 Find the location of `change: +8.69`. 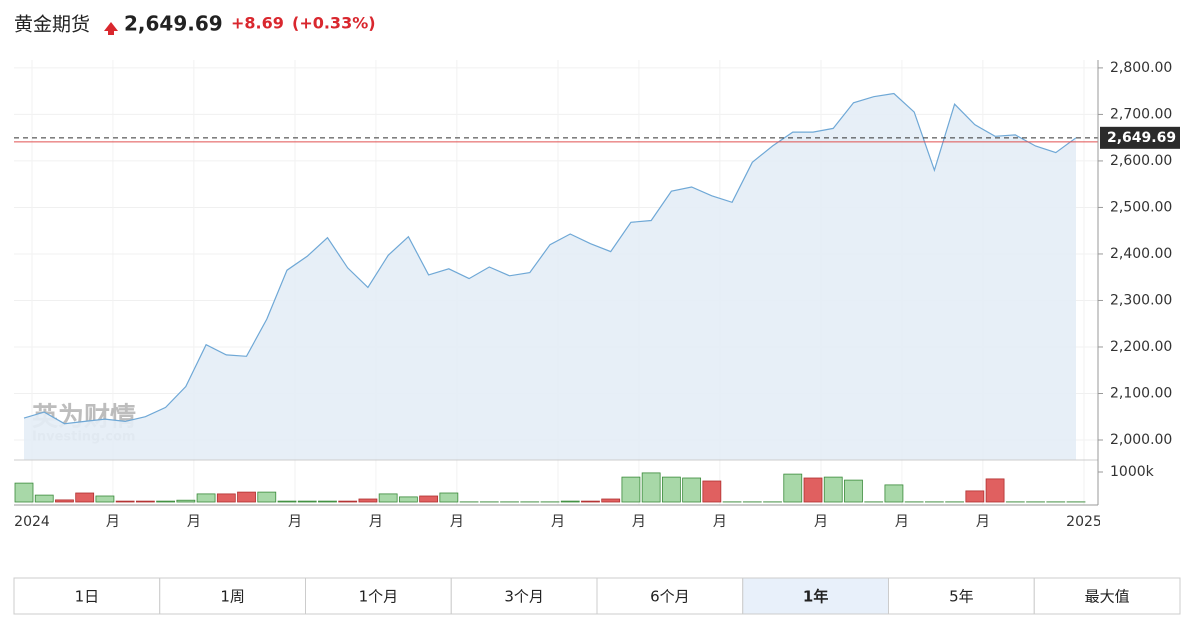

change: +8.69 is located at coordinates (257, 23).